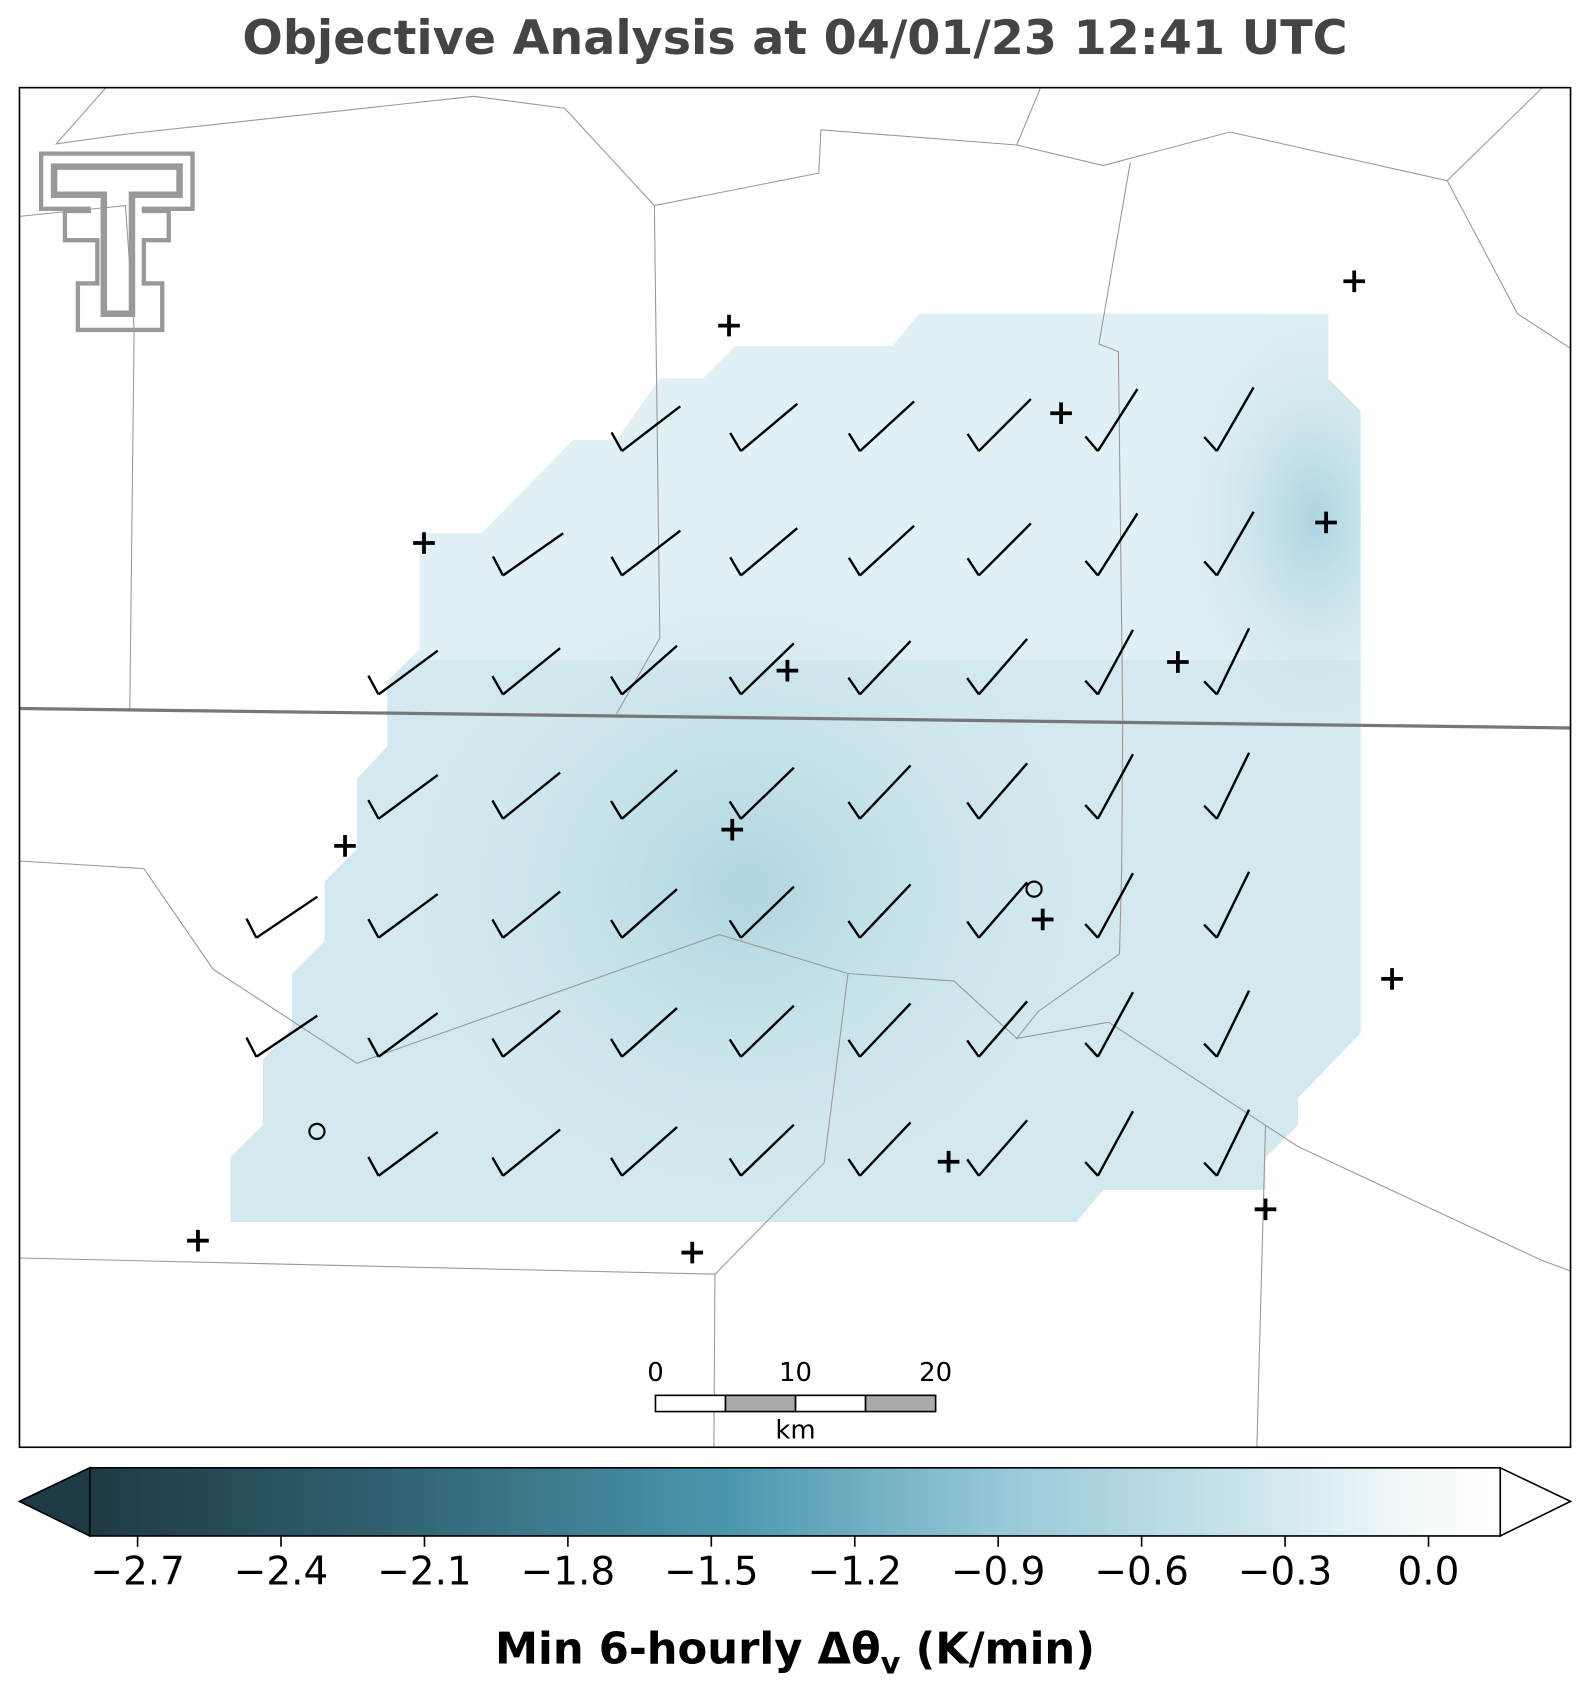 Image resolution: width=1590 pixels, height=1695 pixels. I want to click on label-part: (K/min), so click(997, 1649).